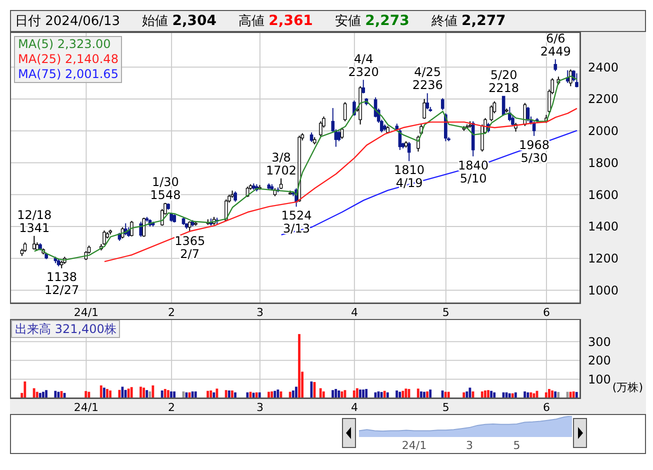  Describe the element at coordinates (172, 407) in the screenshot. I see `x-tick-label: 2` at that location.